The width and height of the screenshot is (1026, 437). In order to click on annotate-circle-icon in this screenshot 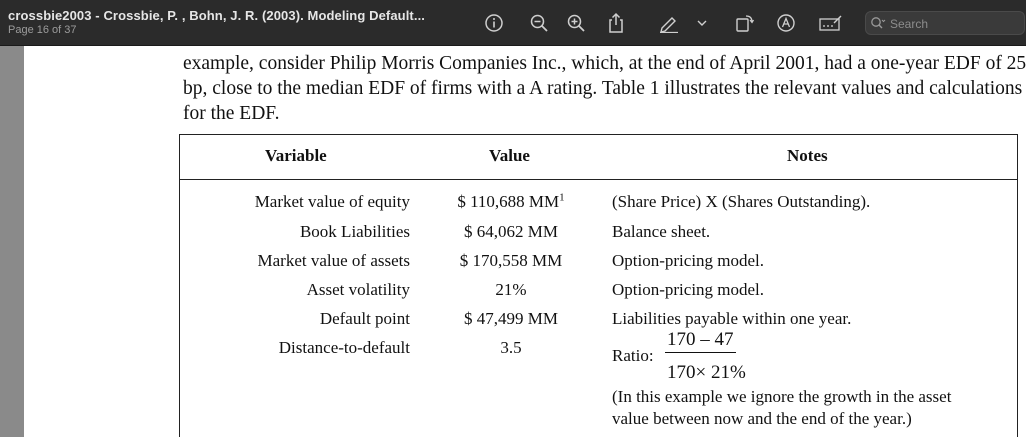, I will do `click(786, 23)`.